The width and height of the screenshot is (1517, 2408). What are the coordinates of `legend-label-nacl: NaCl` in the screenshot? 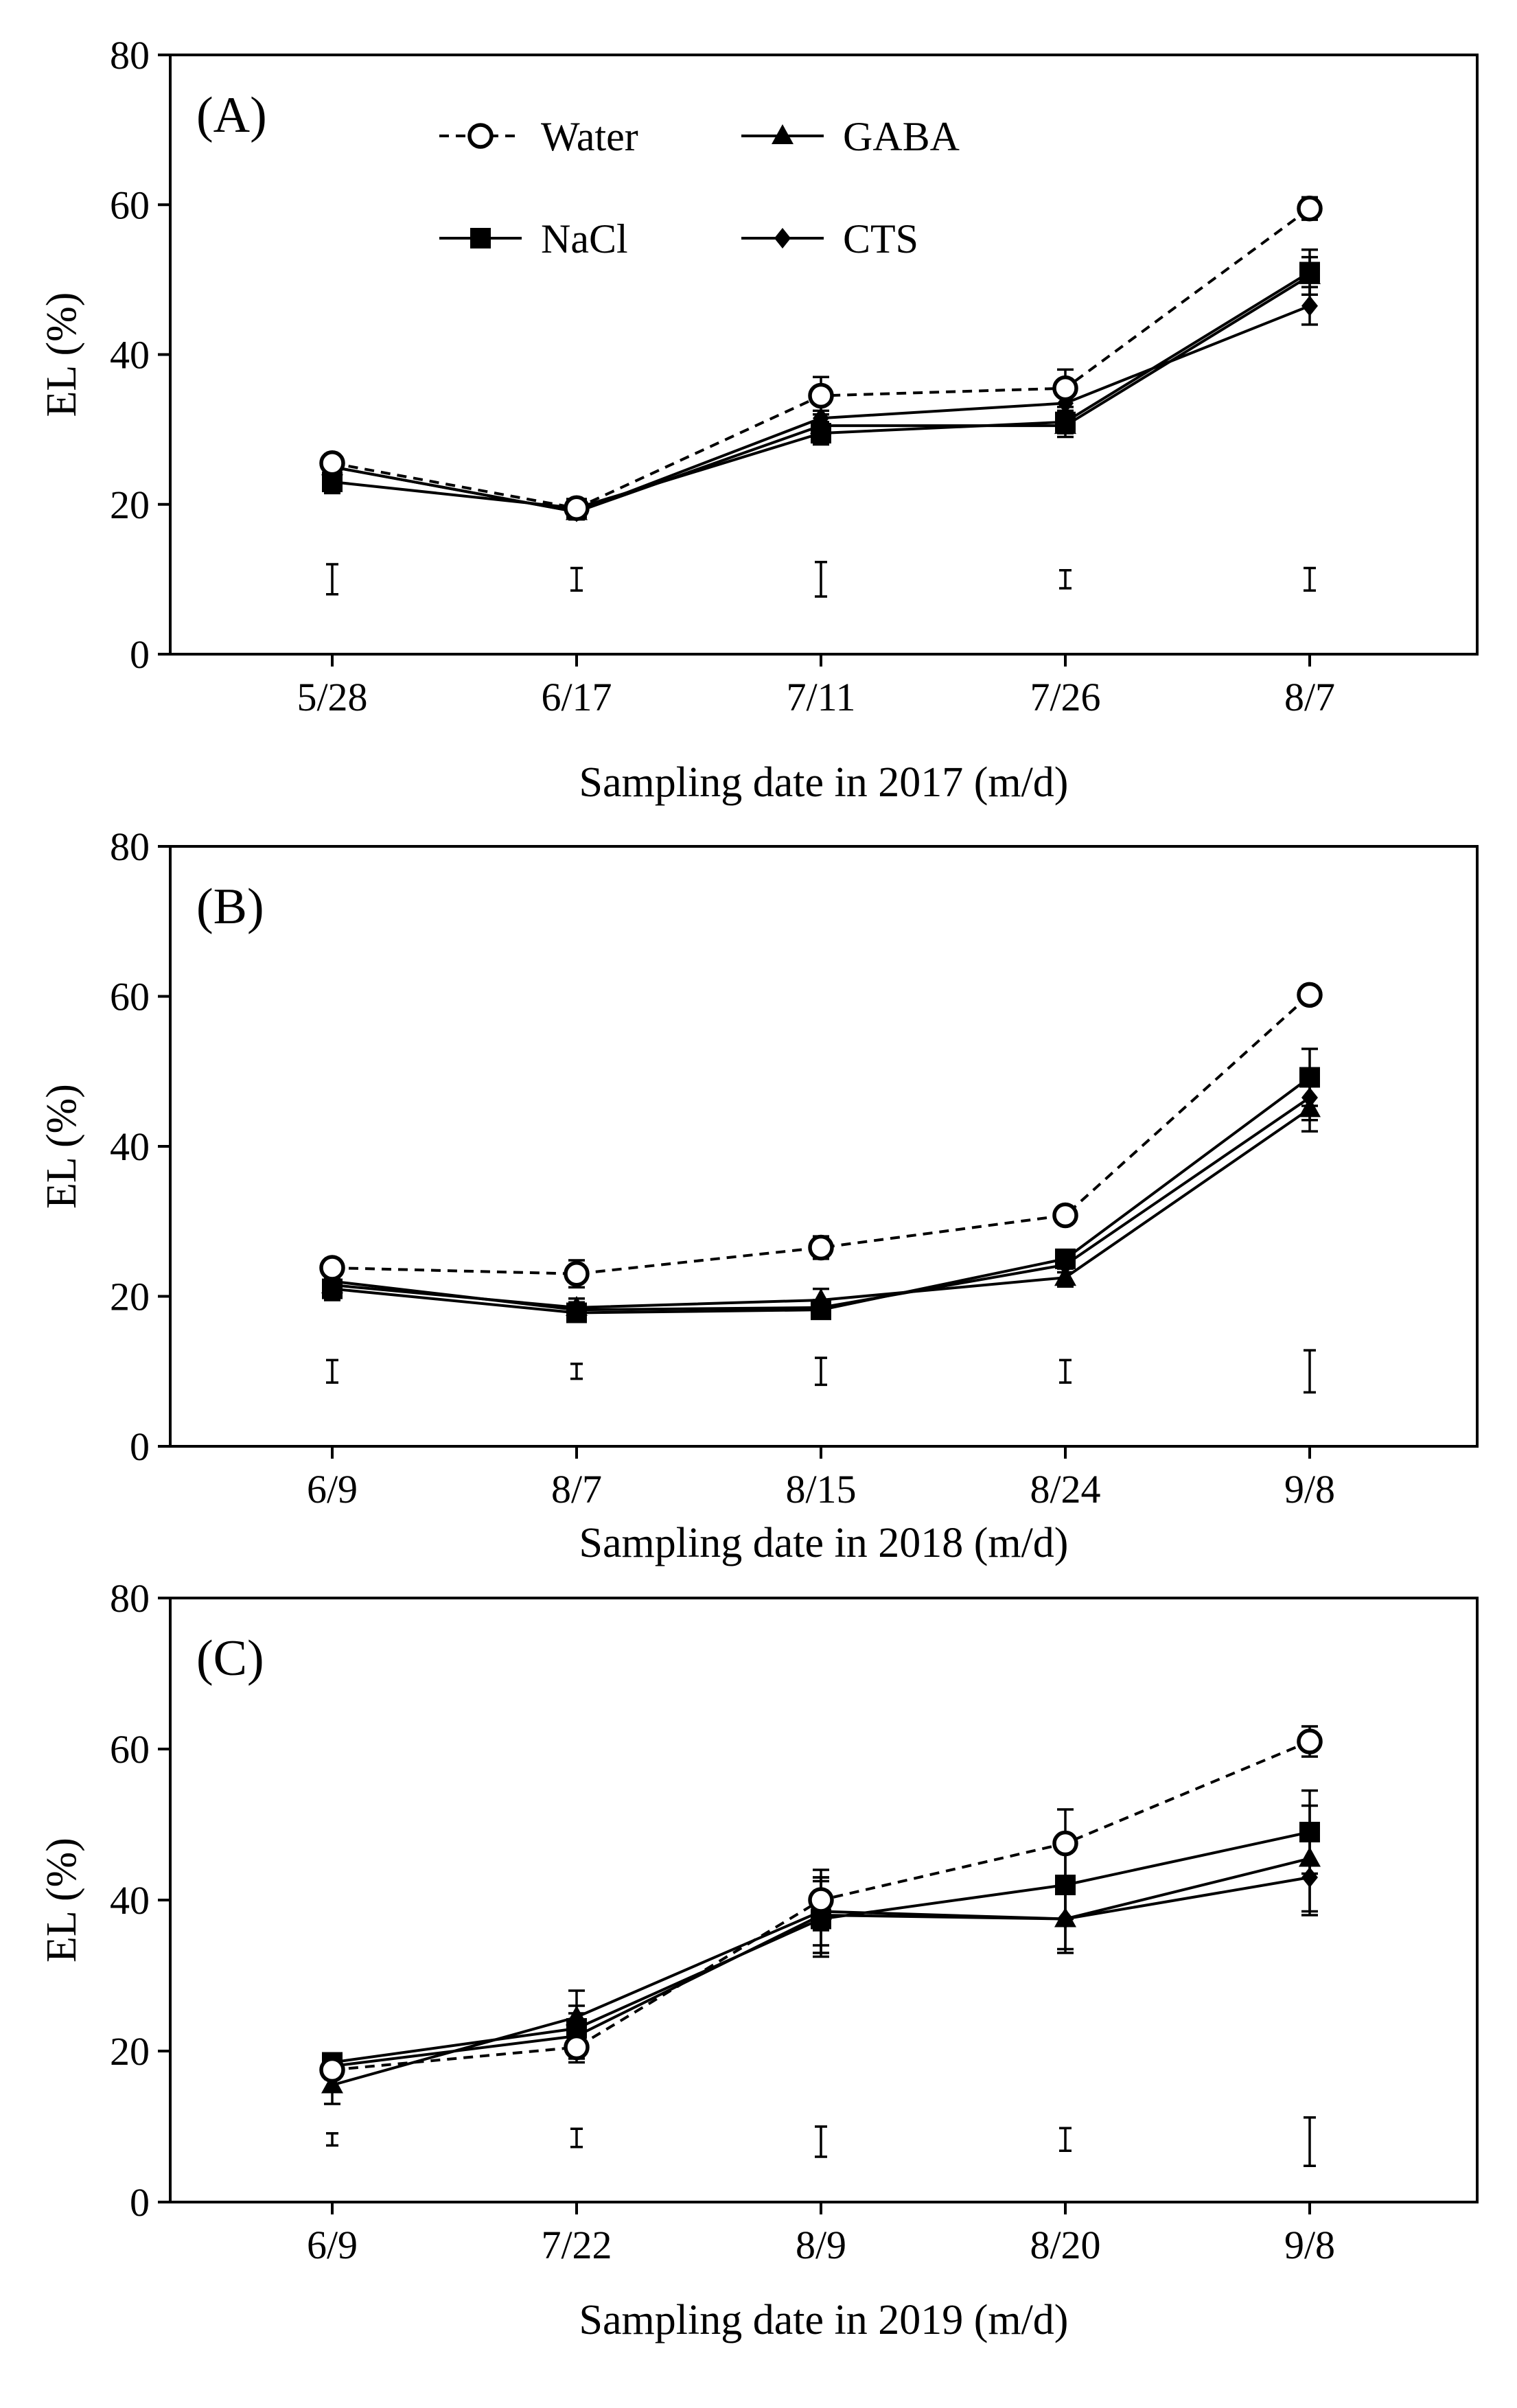 It's located at (584, 239).